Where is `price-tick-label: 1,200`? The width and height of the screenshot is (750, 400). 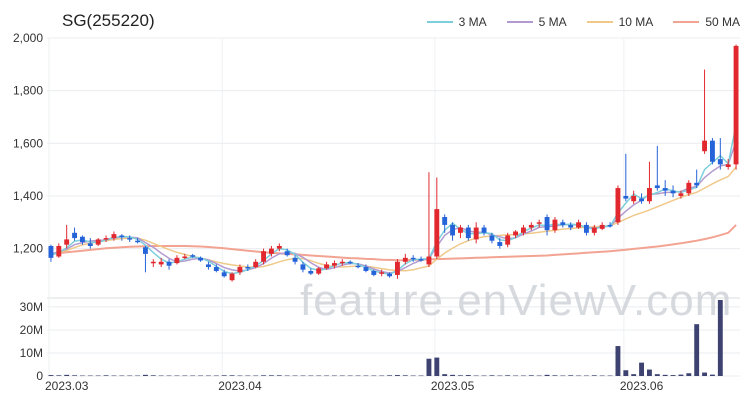
price-tick-label: 1,200 is located at coordinates (28, 249).